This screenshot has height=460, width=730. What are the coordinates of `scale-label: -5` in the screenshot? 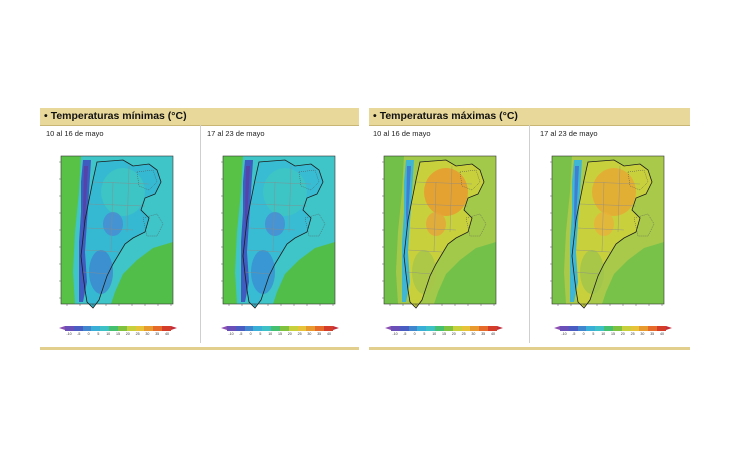 It's located at (79, 334).